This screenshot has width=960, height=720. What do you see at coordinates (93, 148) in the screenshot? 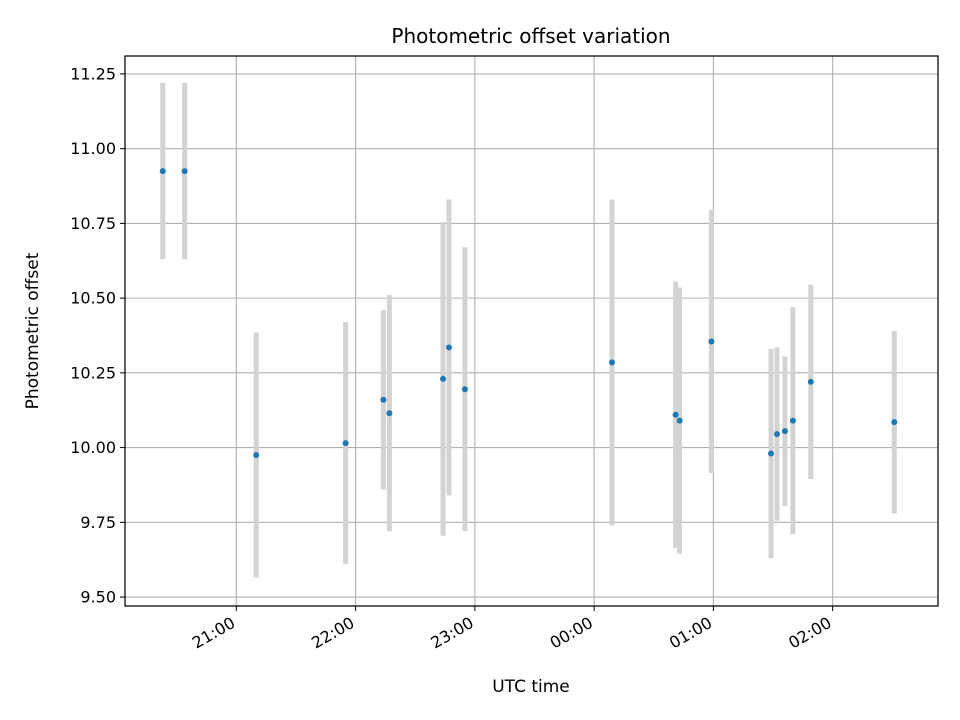
I see `y-tick-label: 11.00` at bounding box center [93, 148].